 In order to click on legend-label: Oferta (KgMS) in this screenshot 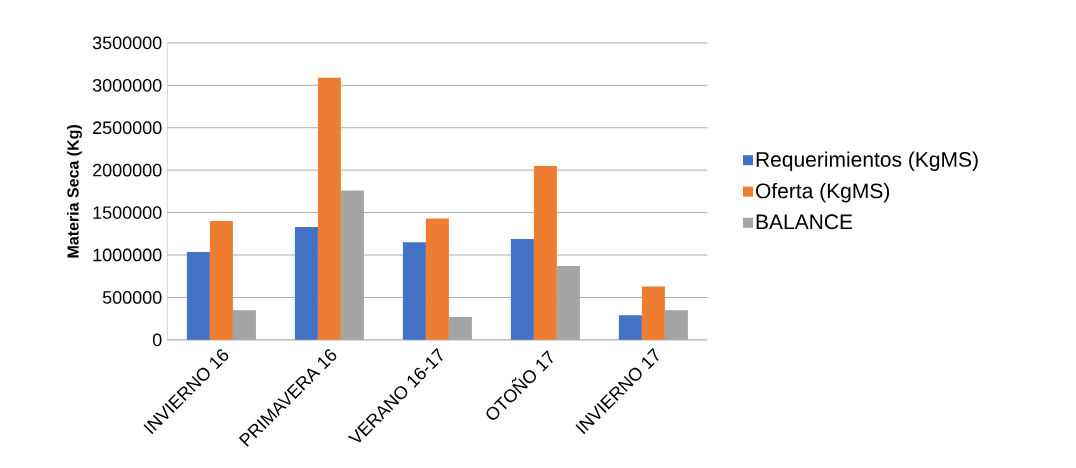, I will do `click(822, 192)`.